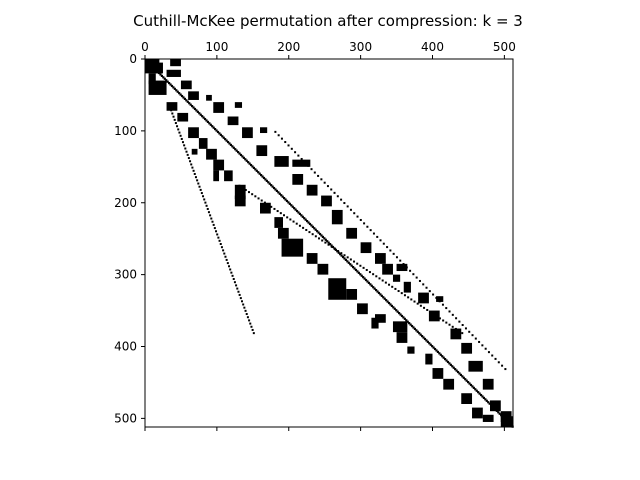 Image resolution: width=640 pixels, height=480 pixels. I want to click on y-tick-label: 0, so click(133, 59).